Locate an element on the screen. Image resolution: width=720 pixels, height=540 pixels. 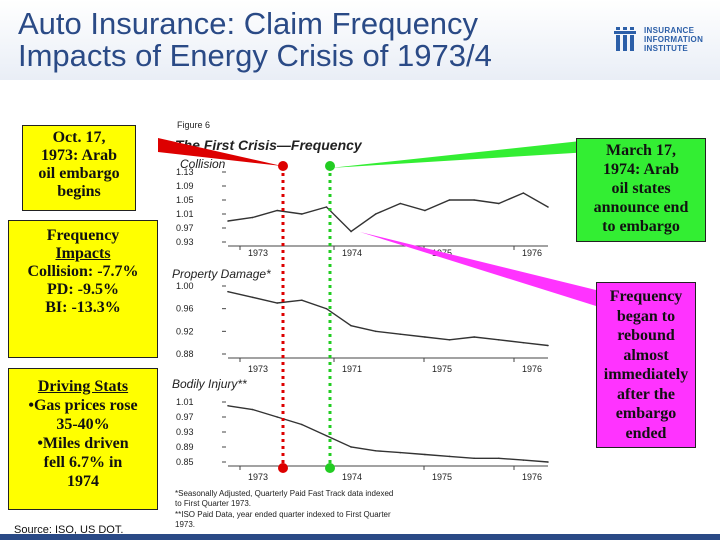
green-embargo-dot-top is located at coordinates (330, 166).